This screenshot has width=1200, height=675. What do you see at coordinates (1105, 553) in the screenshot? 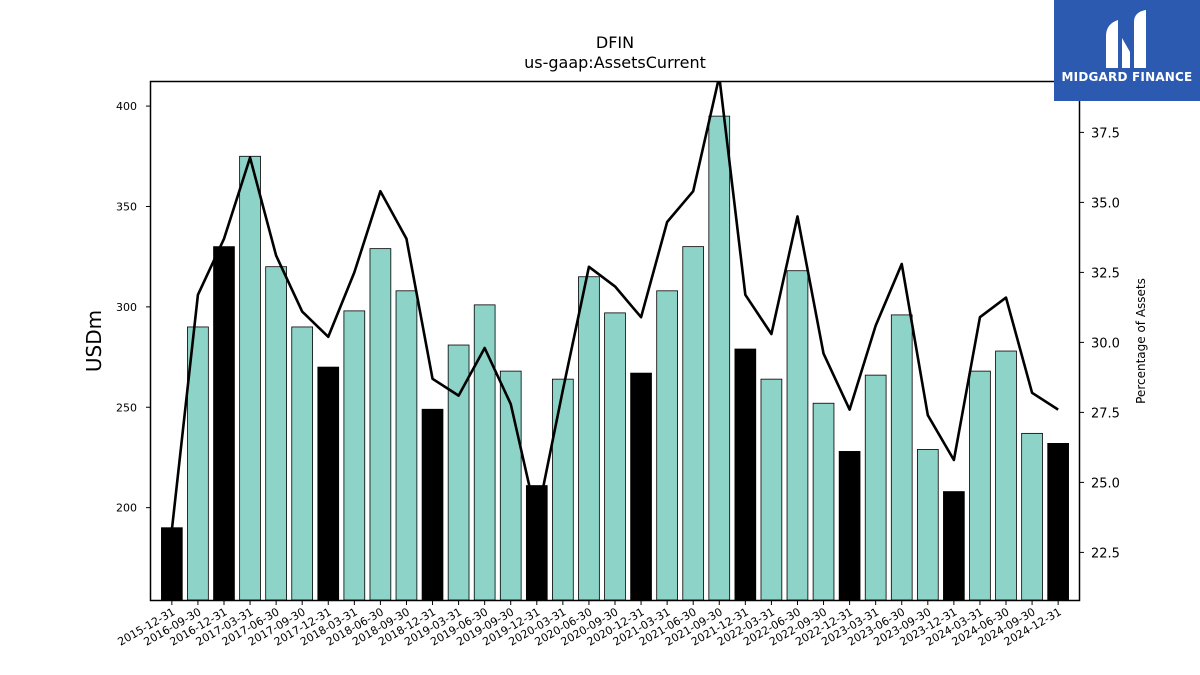
I see `y2-tick-label: 22.5` at bounding box center [1105, 553].